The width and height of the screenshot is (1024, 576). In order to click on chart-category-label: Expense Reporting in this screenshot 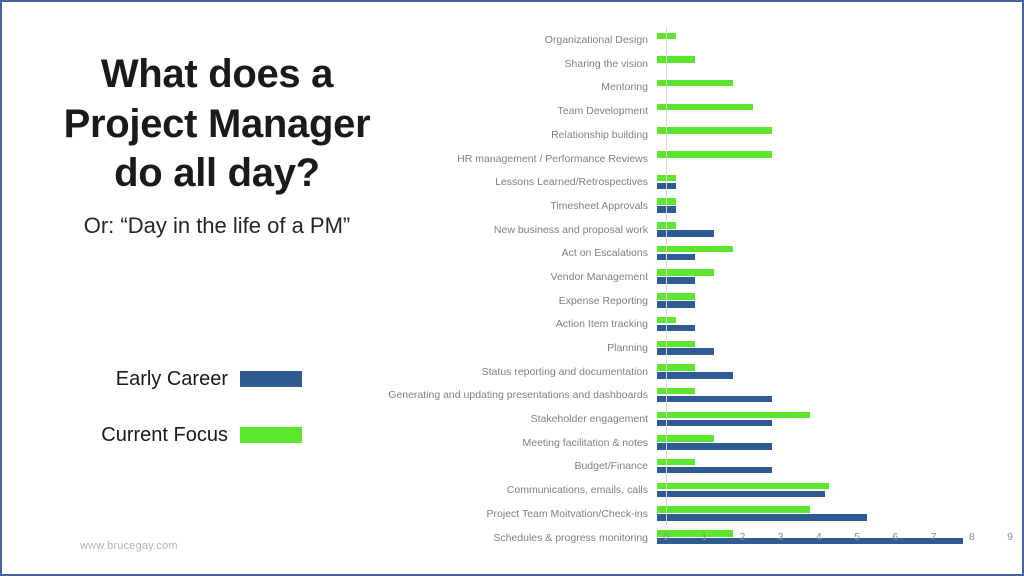, I will do `click(603, 300)`.